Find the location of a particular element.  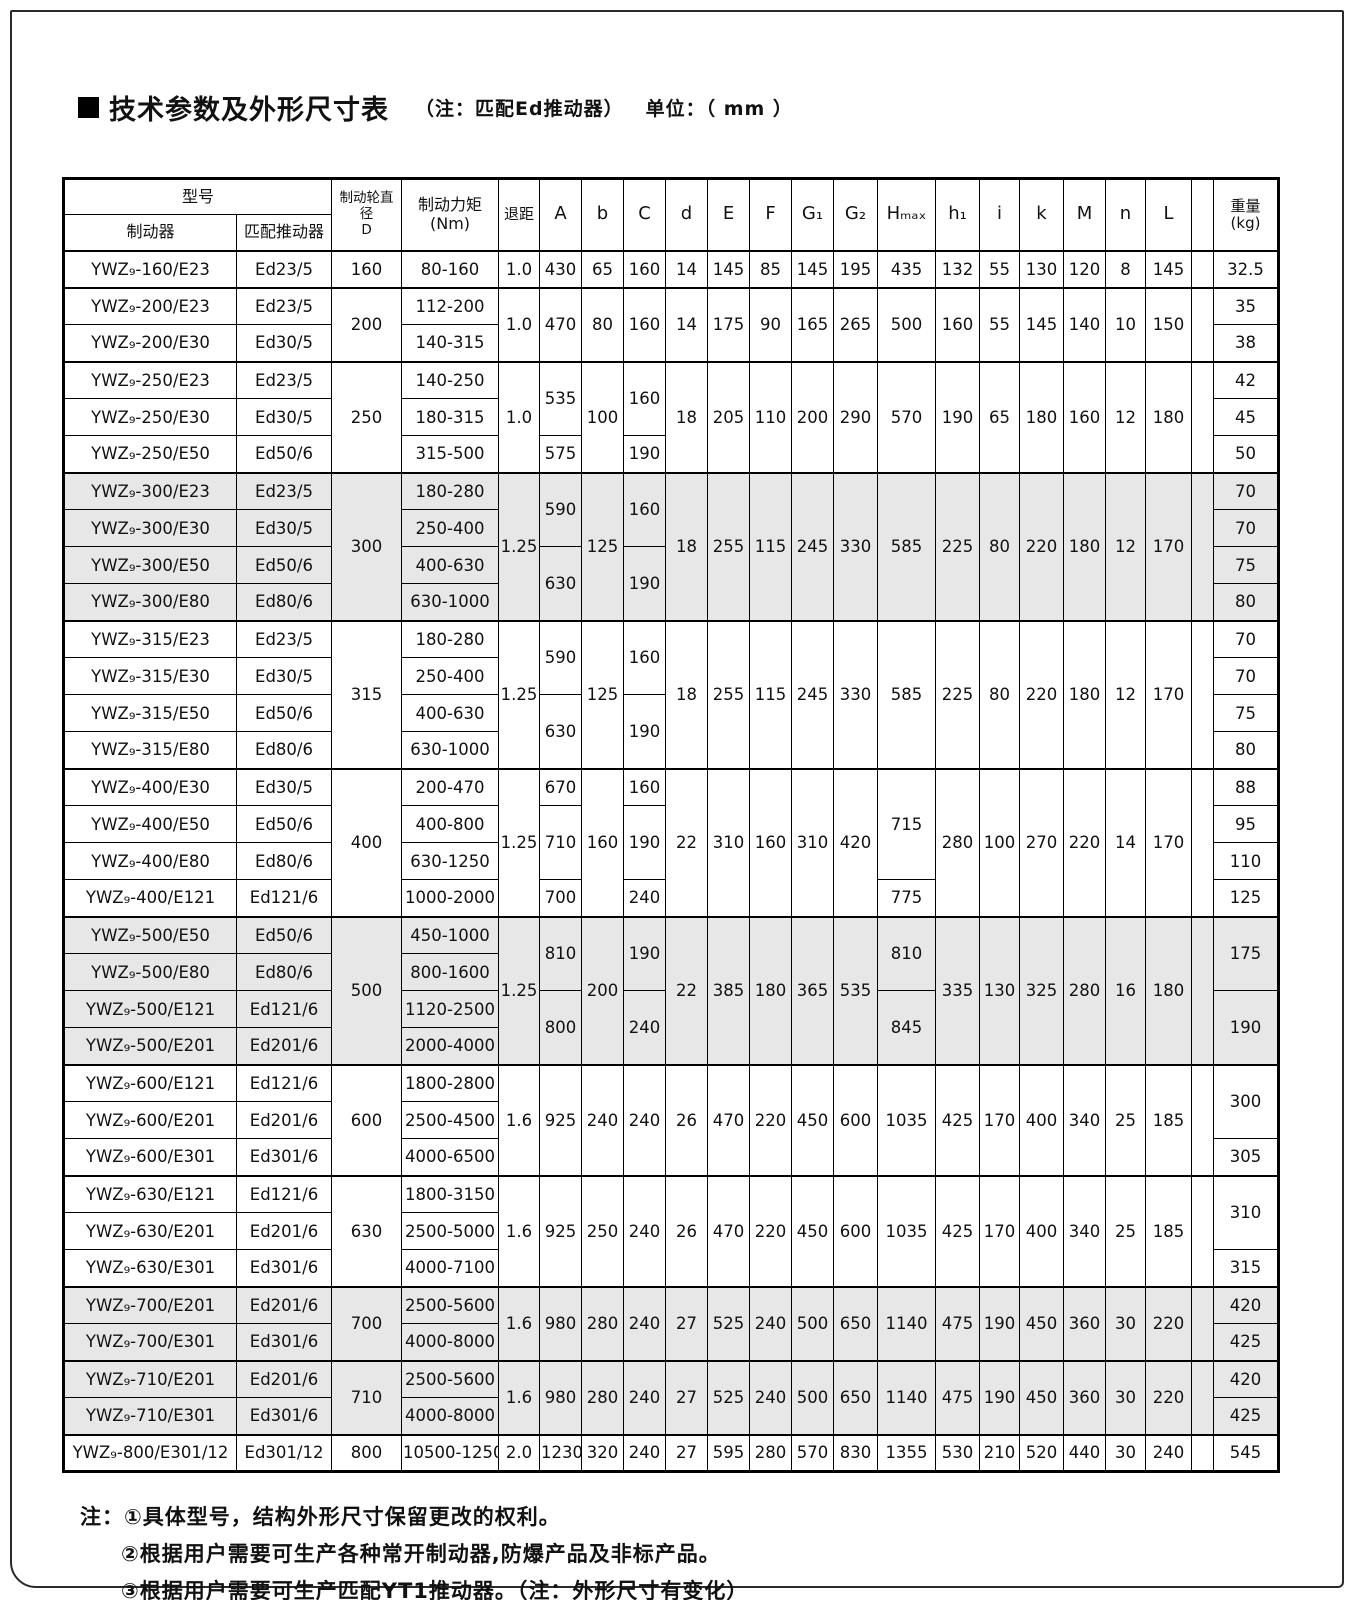

table-cell: 650 is located at coordinates (856, 1397).